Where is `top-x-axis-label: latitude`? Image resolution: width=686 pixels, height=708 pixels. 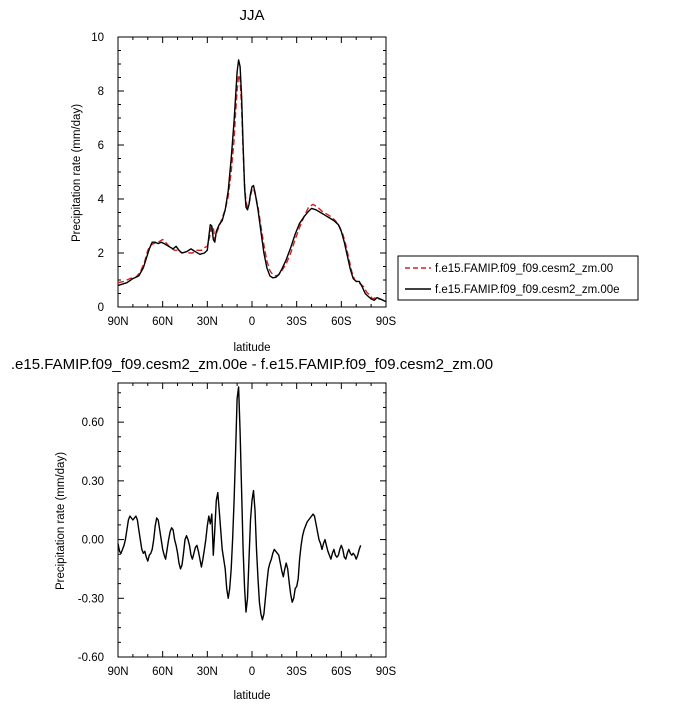 top-x-axis-label: latitude is located at coordinates (251, 348).